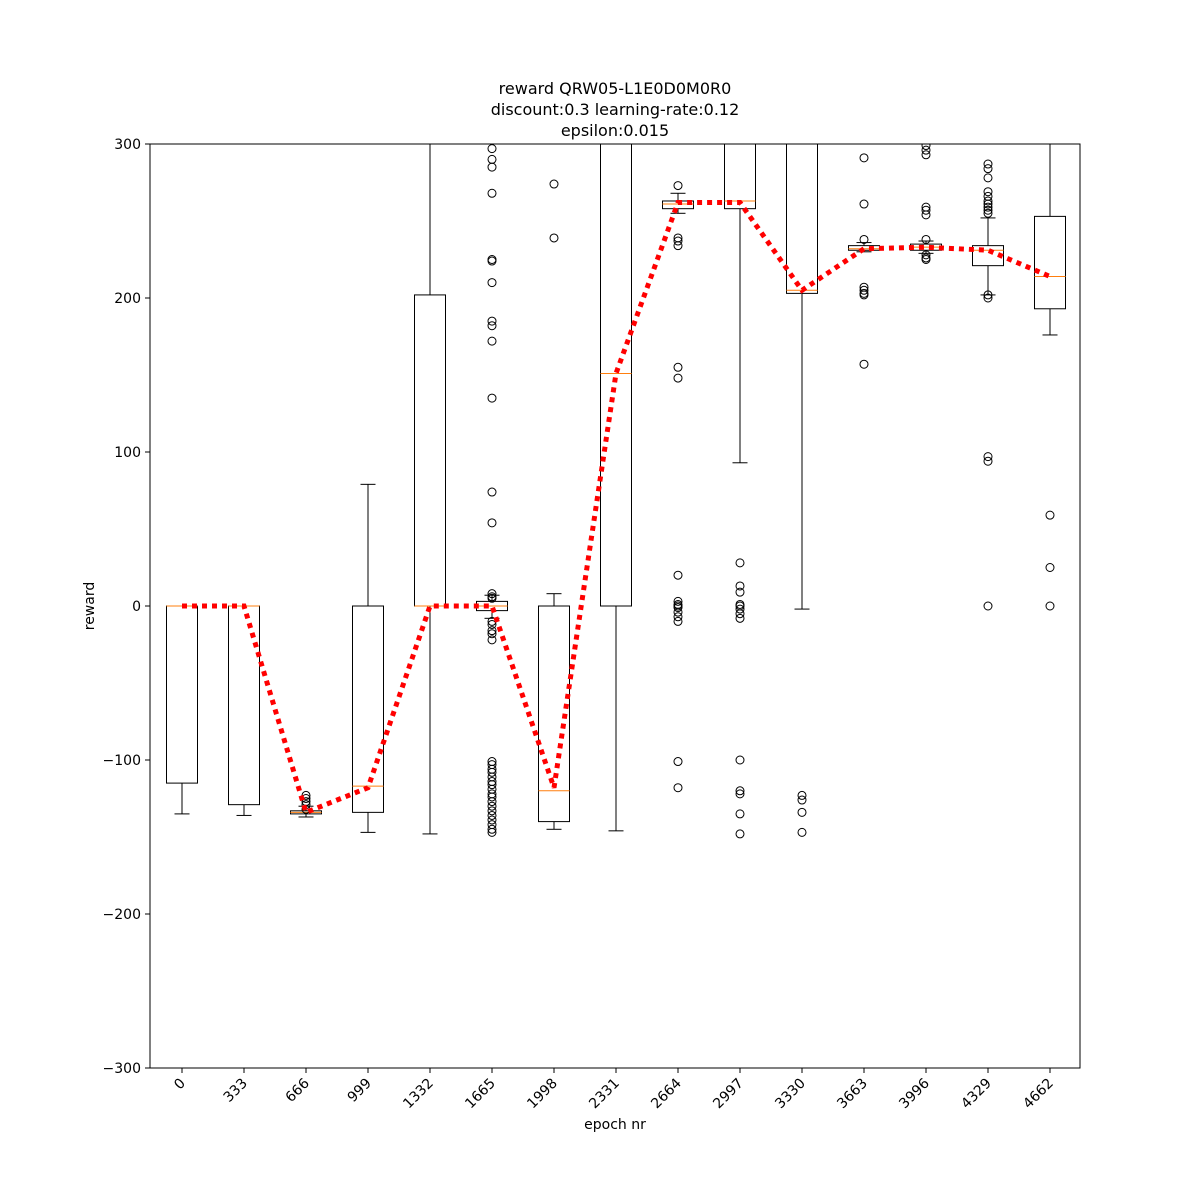  Describe the element at coordinates (127, 145) in the screenshot. I see `y-tick-label: 300` at that location.